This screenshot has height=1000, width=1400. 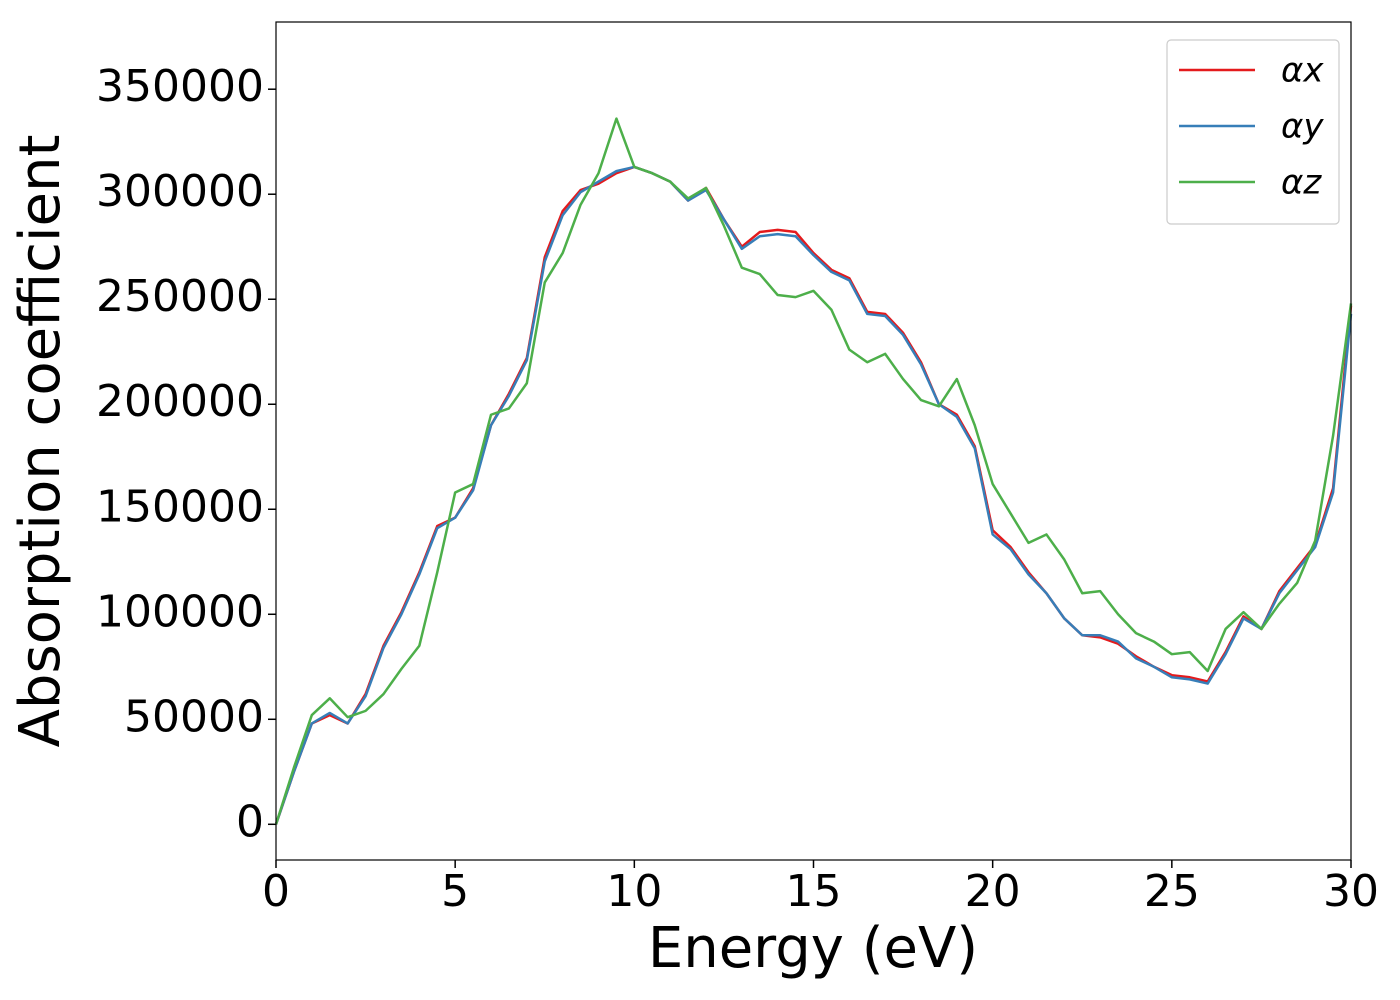 I want to click on y-axis-label: Absorption coefficient, so click(x=40, y=441).